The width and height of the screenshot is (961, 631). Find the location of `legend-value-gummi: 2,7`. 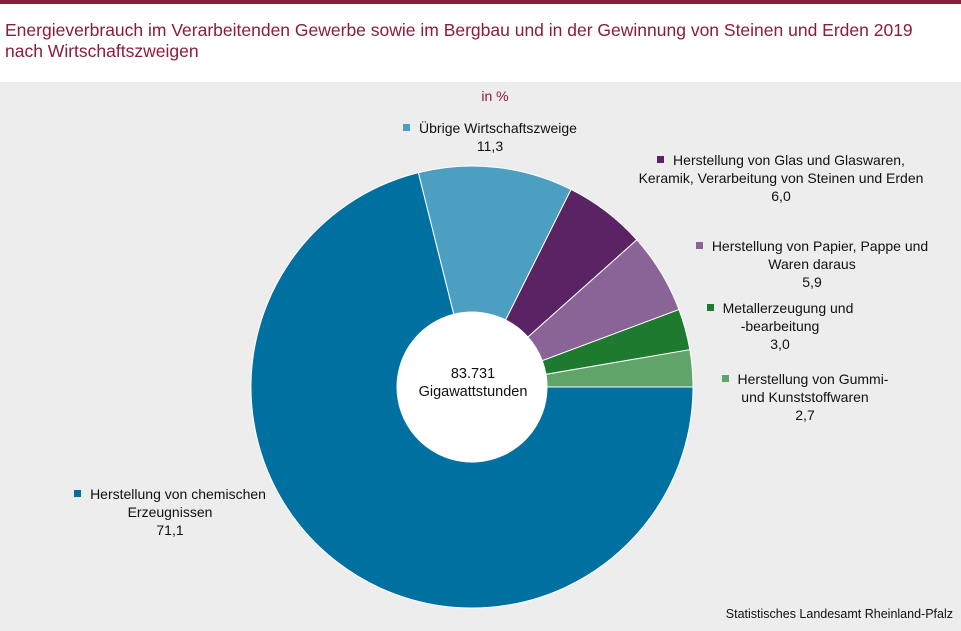

legend-value-gummi: 2,7 is located at coordinates (805, 415).